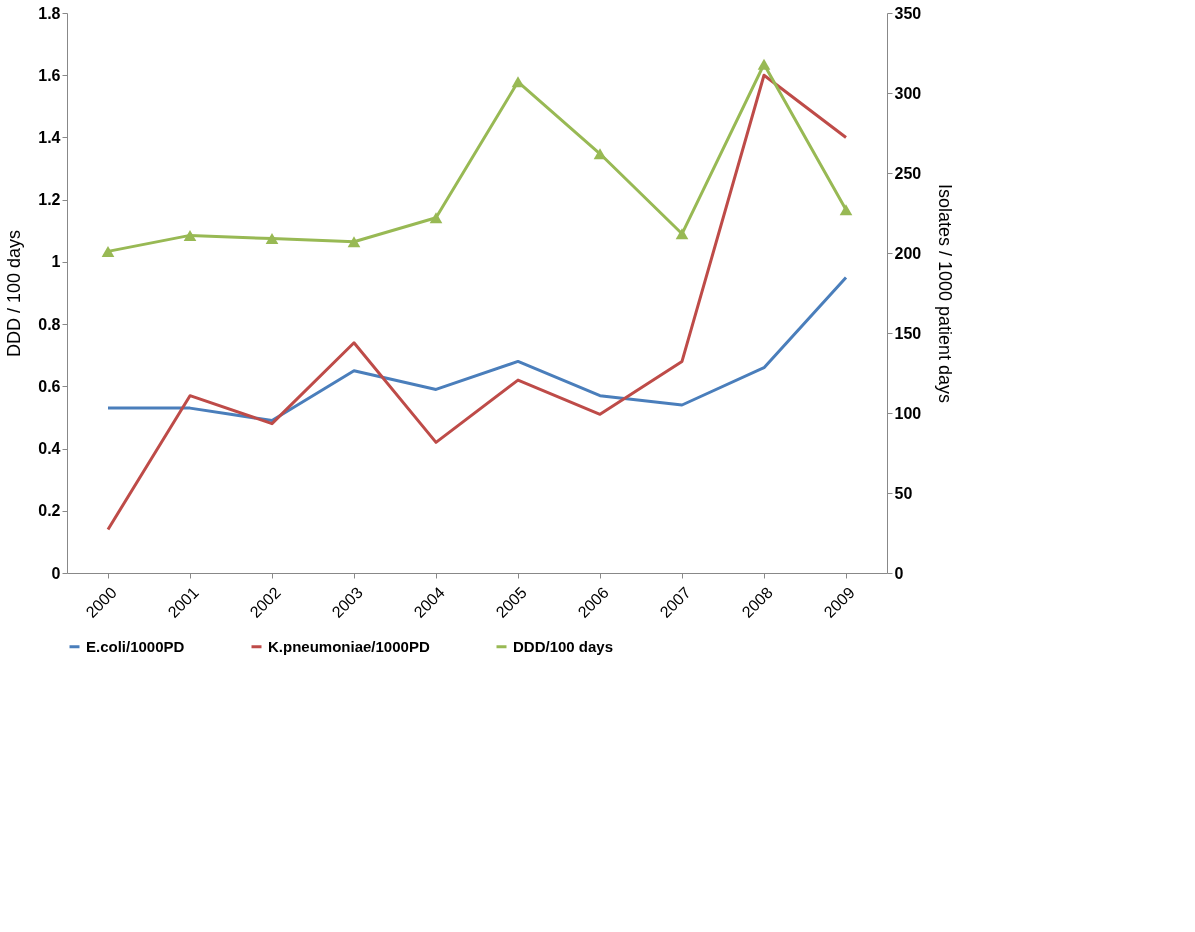  Describe the element at coordinates (908, 173) in the screenshot. I see `y2-tick-label: 250` at that location.